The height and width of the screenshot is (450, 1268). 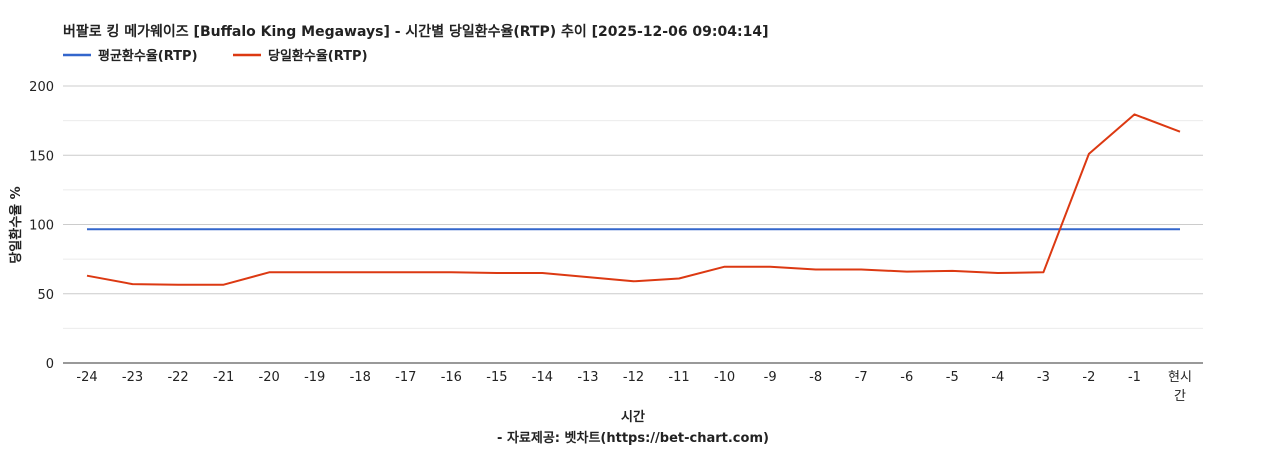 What do you see at coordinates (724, 377) in the screenshot?
I see `x-tick-label: -10` at bounding box center [724, 377].